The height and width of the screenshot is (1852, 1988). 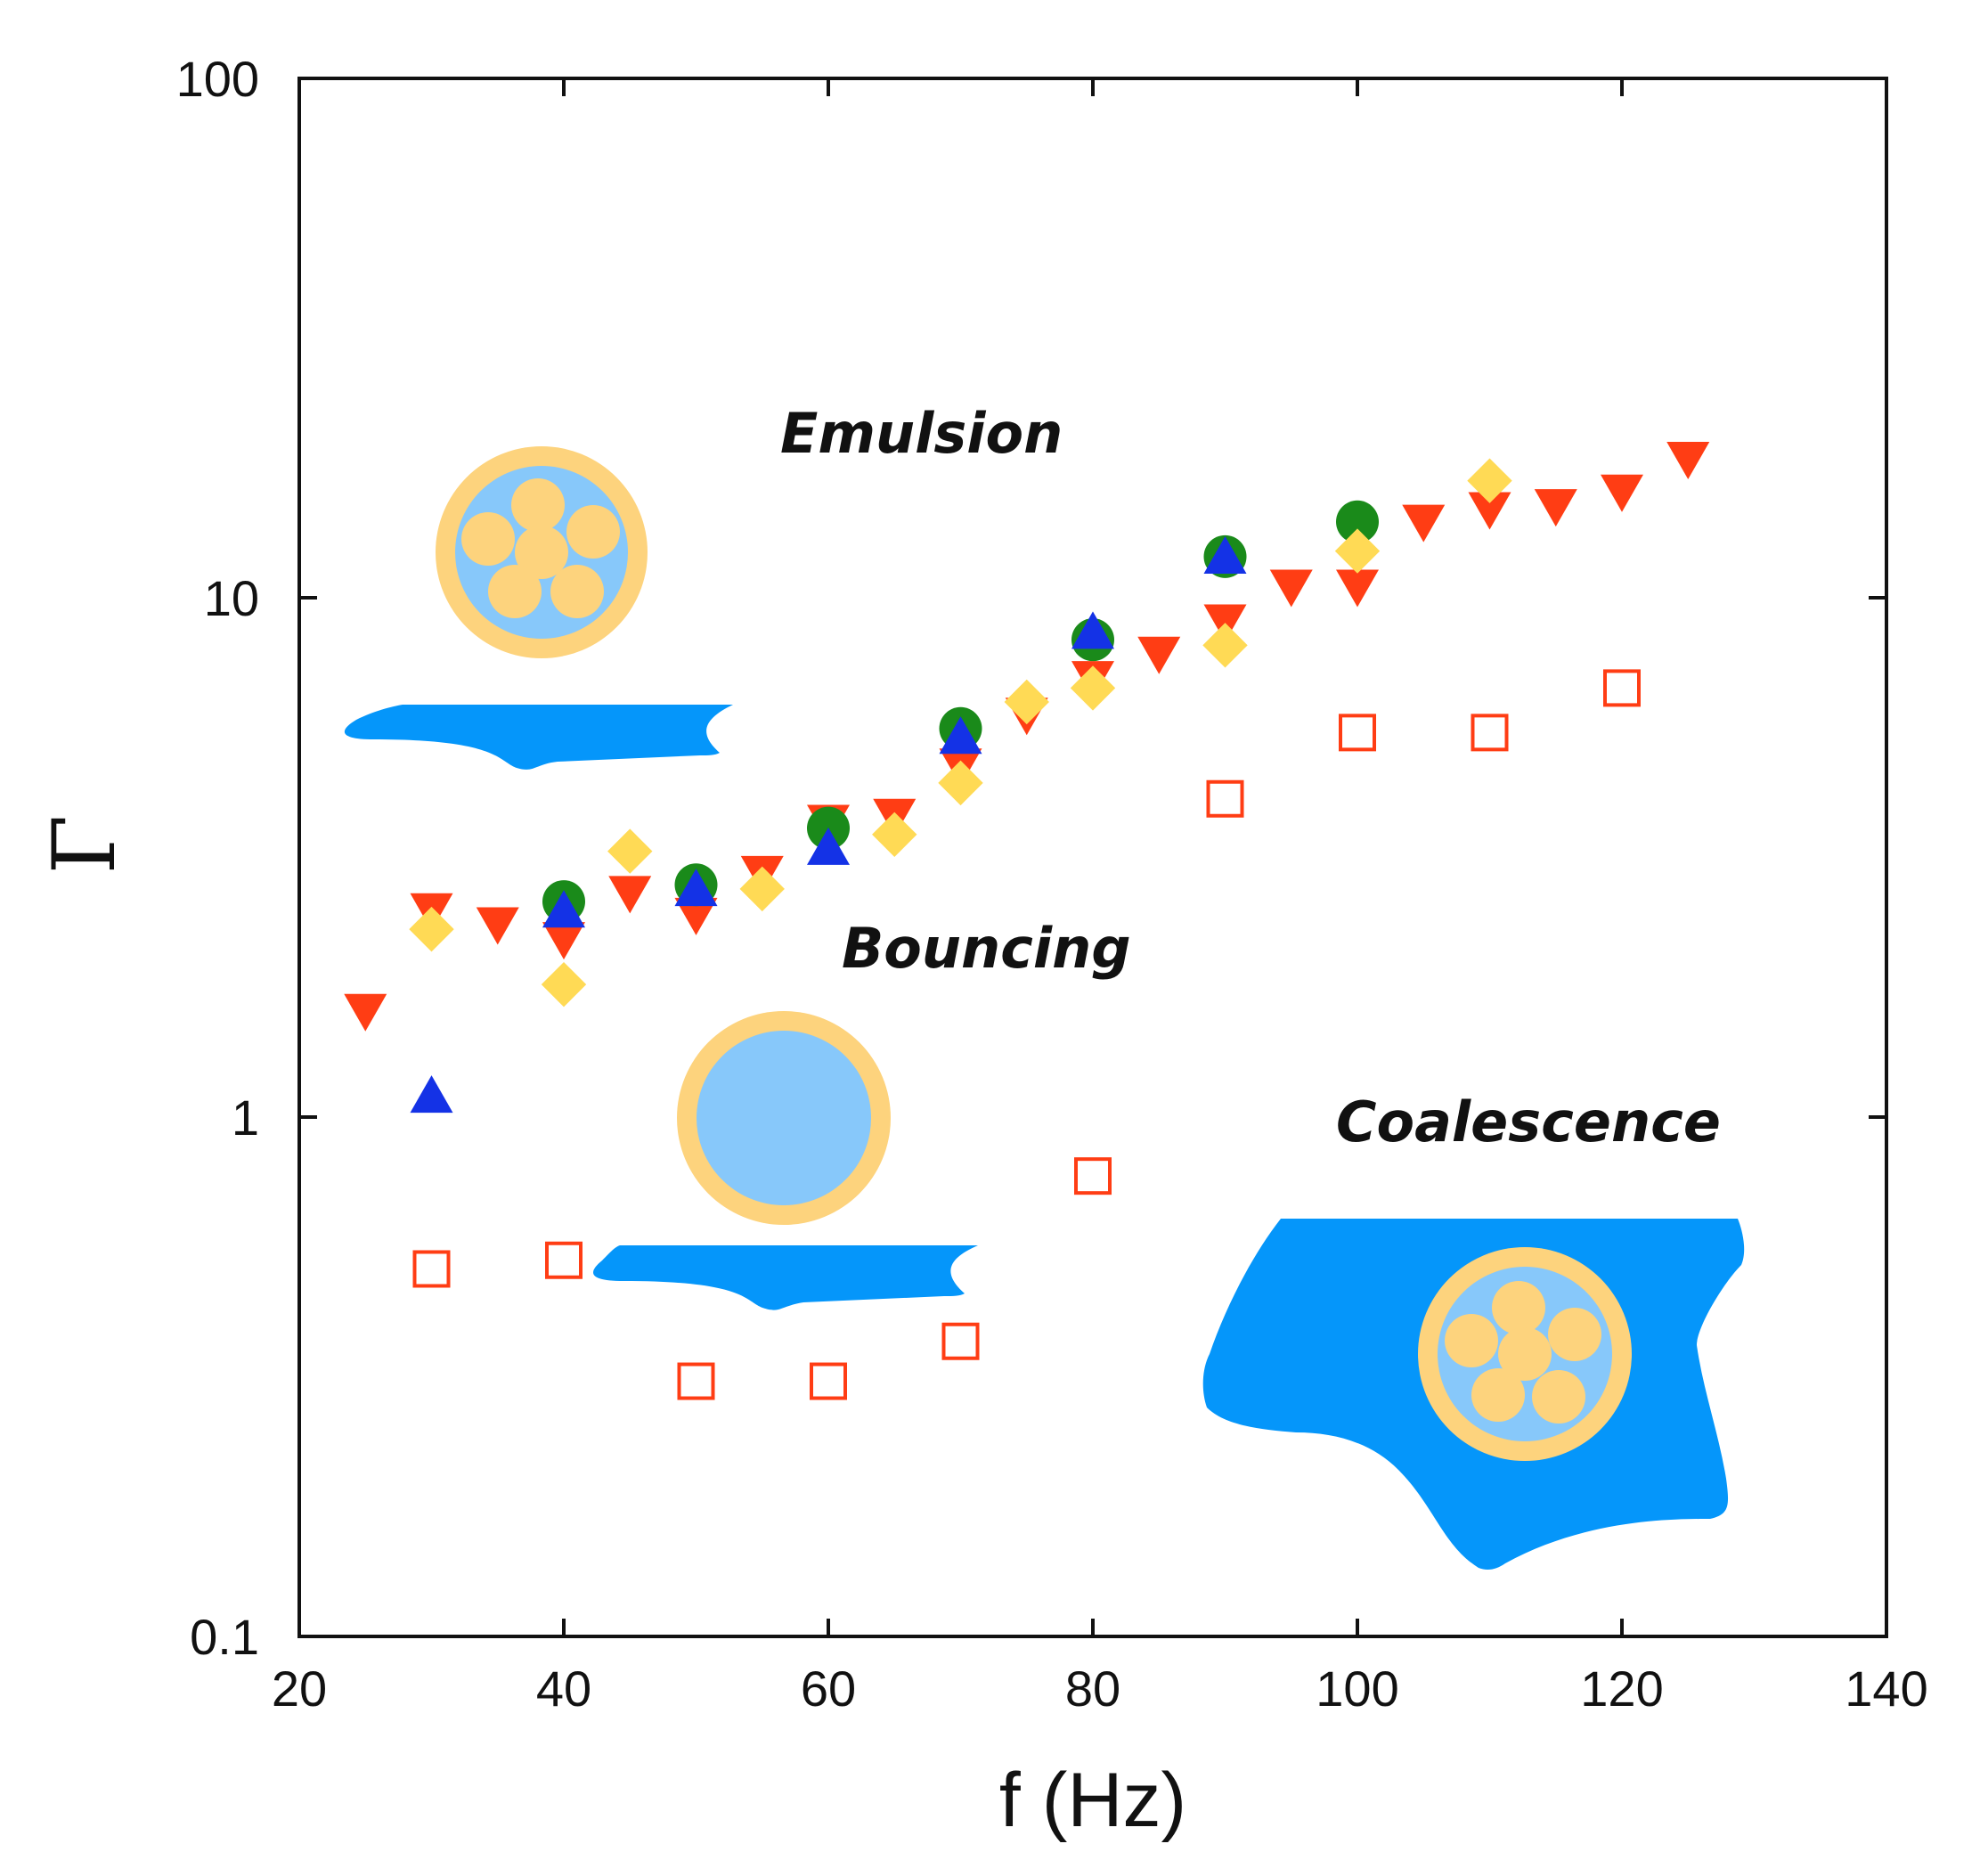 What do you see at coordinates (85, 845) in the screenshot?
I see `y-axis-title: Γ` at bounding box center [85, 845].